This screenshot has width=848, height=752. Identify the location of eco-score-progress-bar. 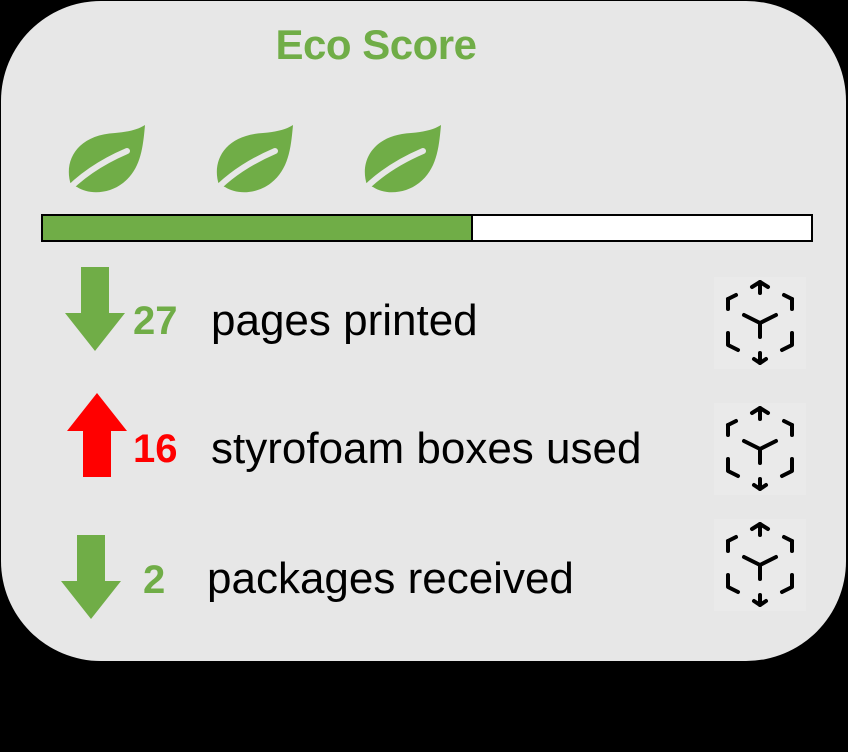
(427, 228).